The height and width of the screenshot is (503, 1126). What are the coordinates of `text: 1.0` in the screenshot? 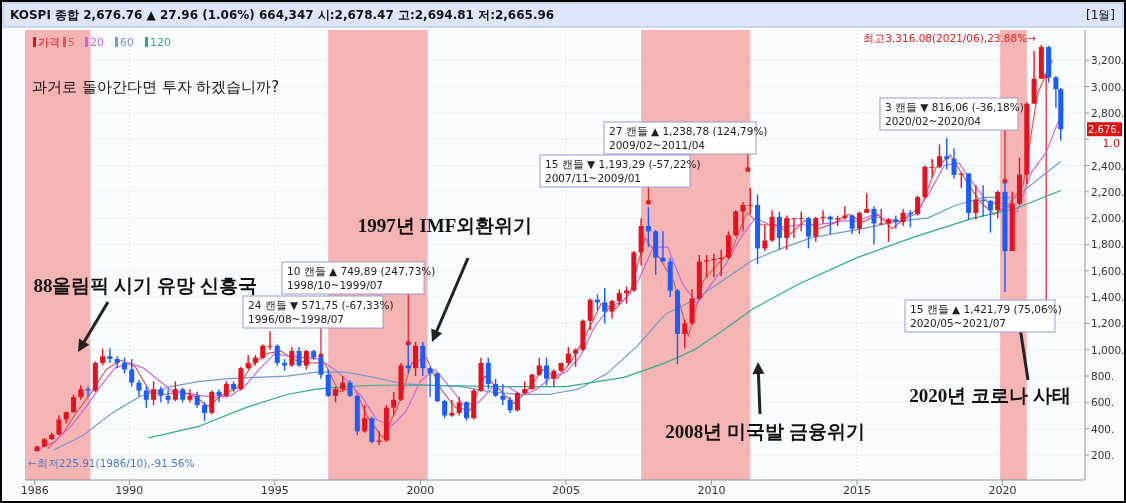 It's located at (1111, 144).